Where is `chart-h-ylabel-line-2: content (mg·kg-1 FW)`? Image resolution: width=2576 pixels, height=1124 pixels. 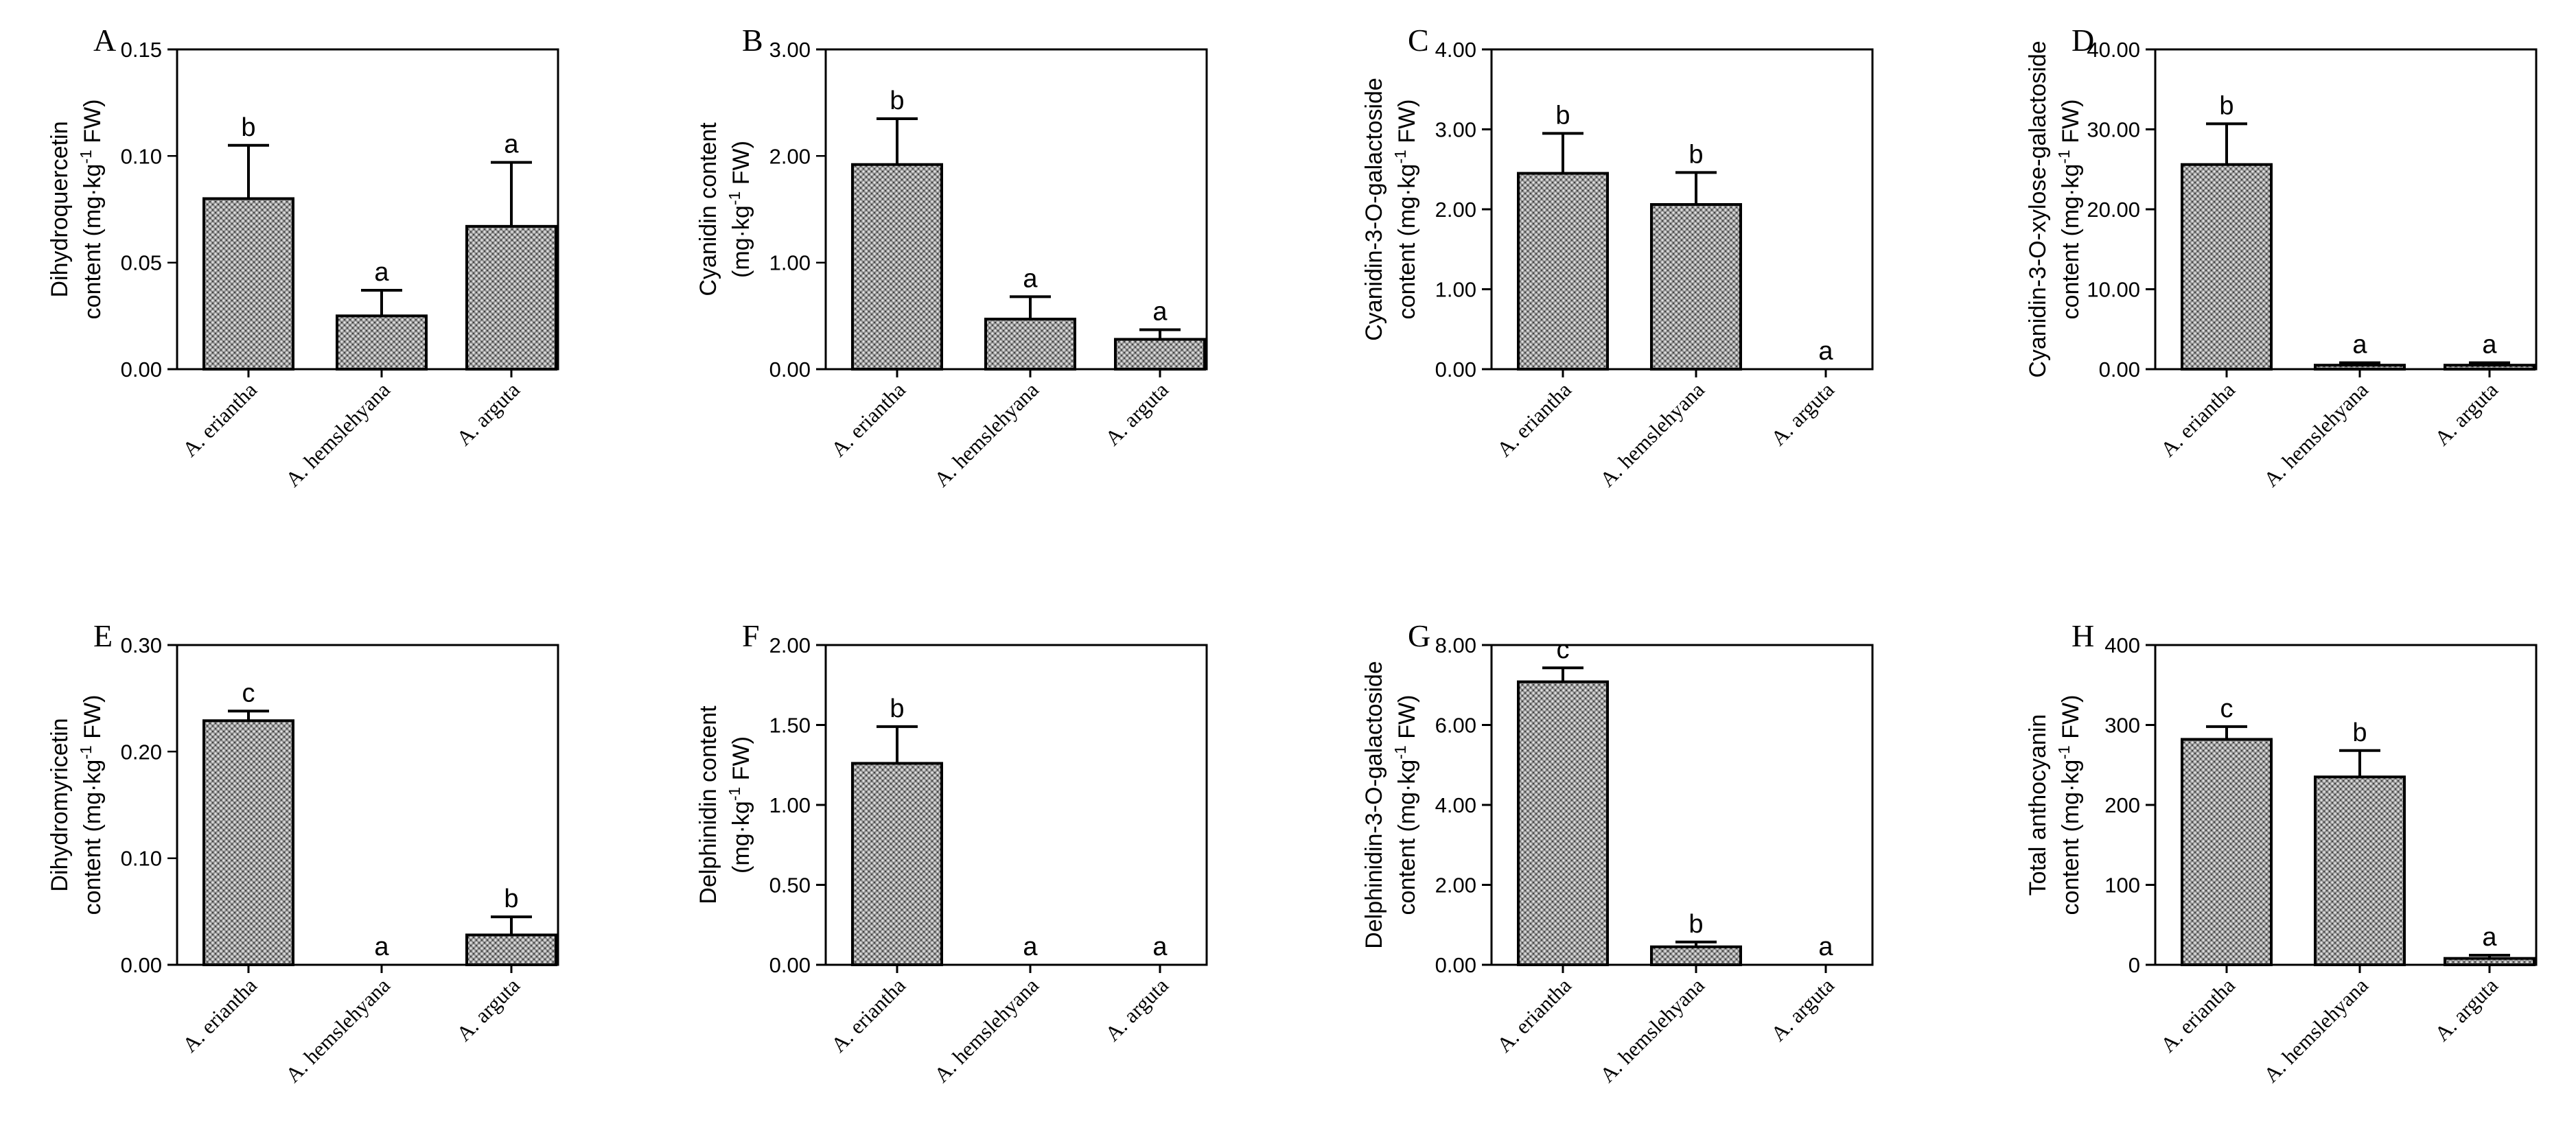
chart-h-ylabel-line-2: content (mg·kg-1 FW) is located at coordinates (2069, 805).